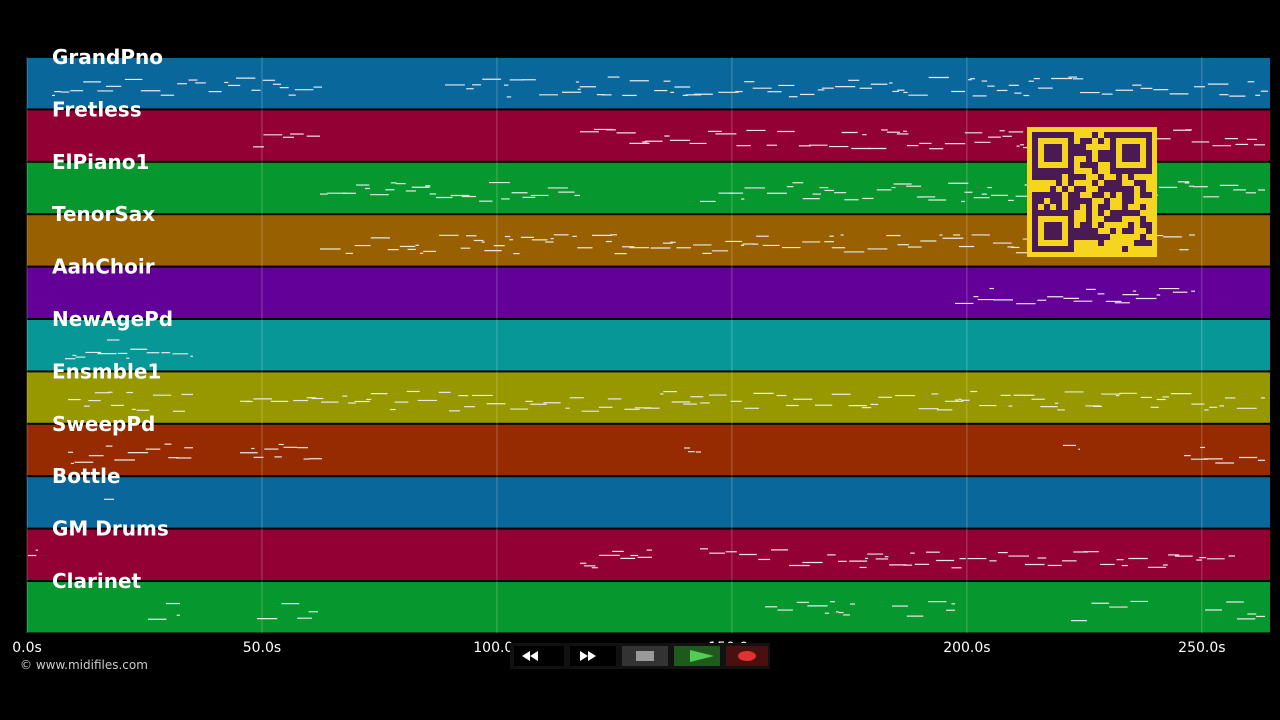 This screenshot has width=1280, height=720. I want to click on rewind-button, so click(539, 656).